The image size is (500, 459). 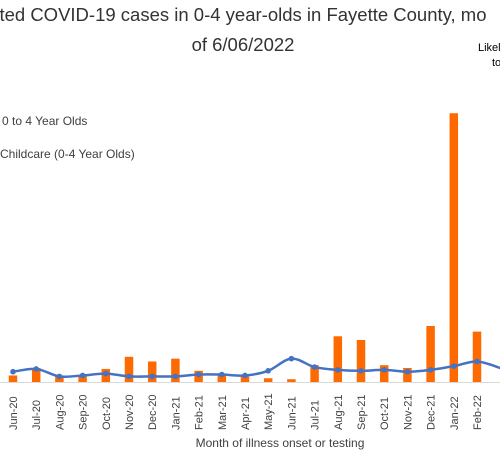 What do you see at coordinates (432, 412) in the screenshot?
I see `x-tick-label-Dec-21: Dec-21` at bounding box center [432, 412].